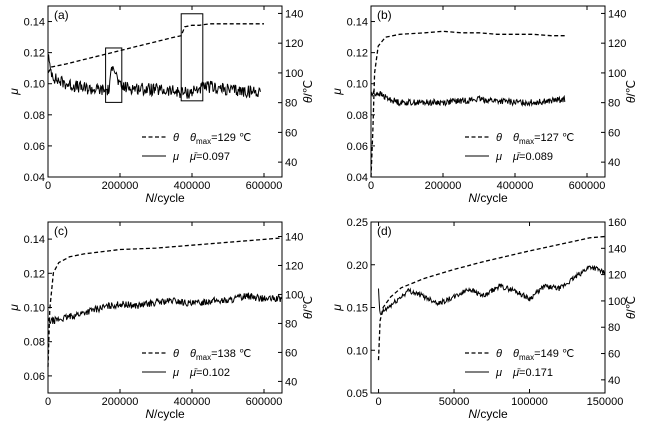 The height and width of the screenshot is (426, 650). I want to click on x-tick-label: 100000, so click(529, 402).